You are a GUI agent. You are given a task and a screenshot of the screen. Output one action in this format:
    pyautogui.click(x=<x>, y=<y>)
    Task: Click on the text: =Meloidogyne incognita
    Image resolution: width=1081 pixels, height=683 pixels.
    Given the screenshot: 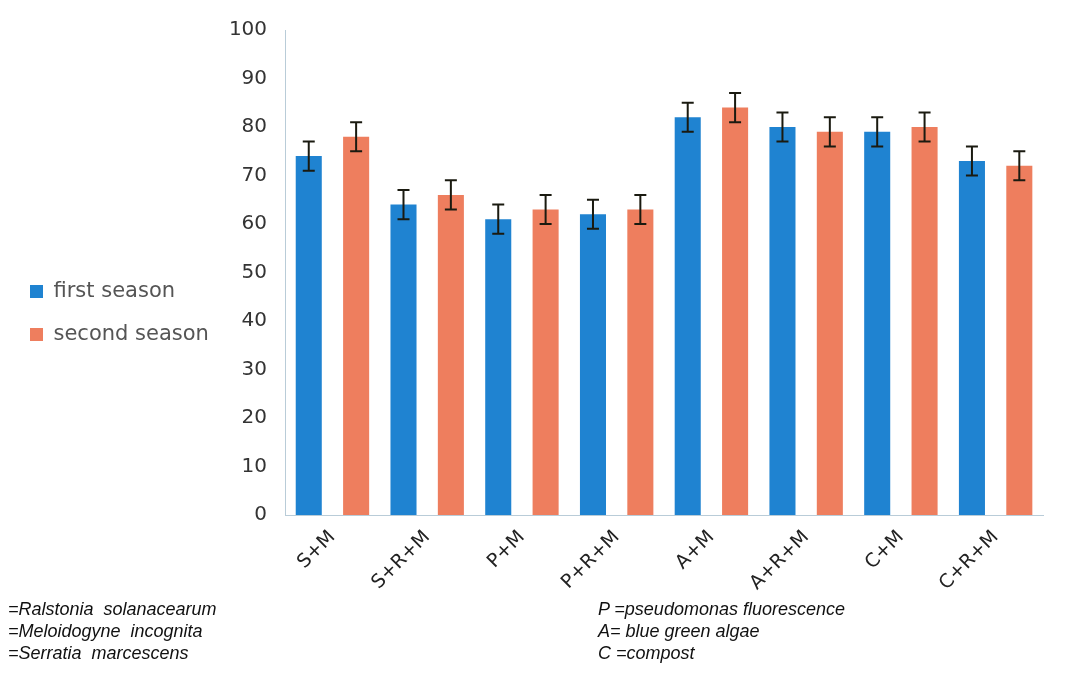 What is the action you would take?
    pyautogui.click(x=106, y=631)
    